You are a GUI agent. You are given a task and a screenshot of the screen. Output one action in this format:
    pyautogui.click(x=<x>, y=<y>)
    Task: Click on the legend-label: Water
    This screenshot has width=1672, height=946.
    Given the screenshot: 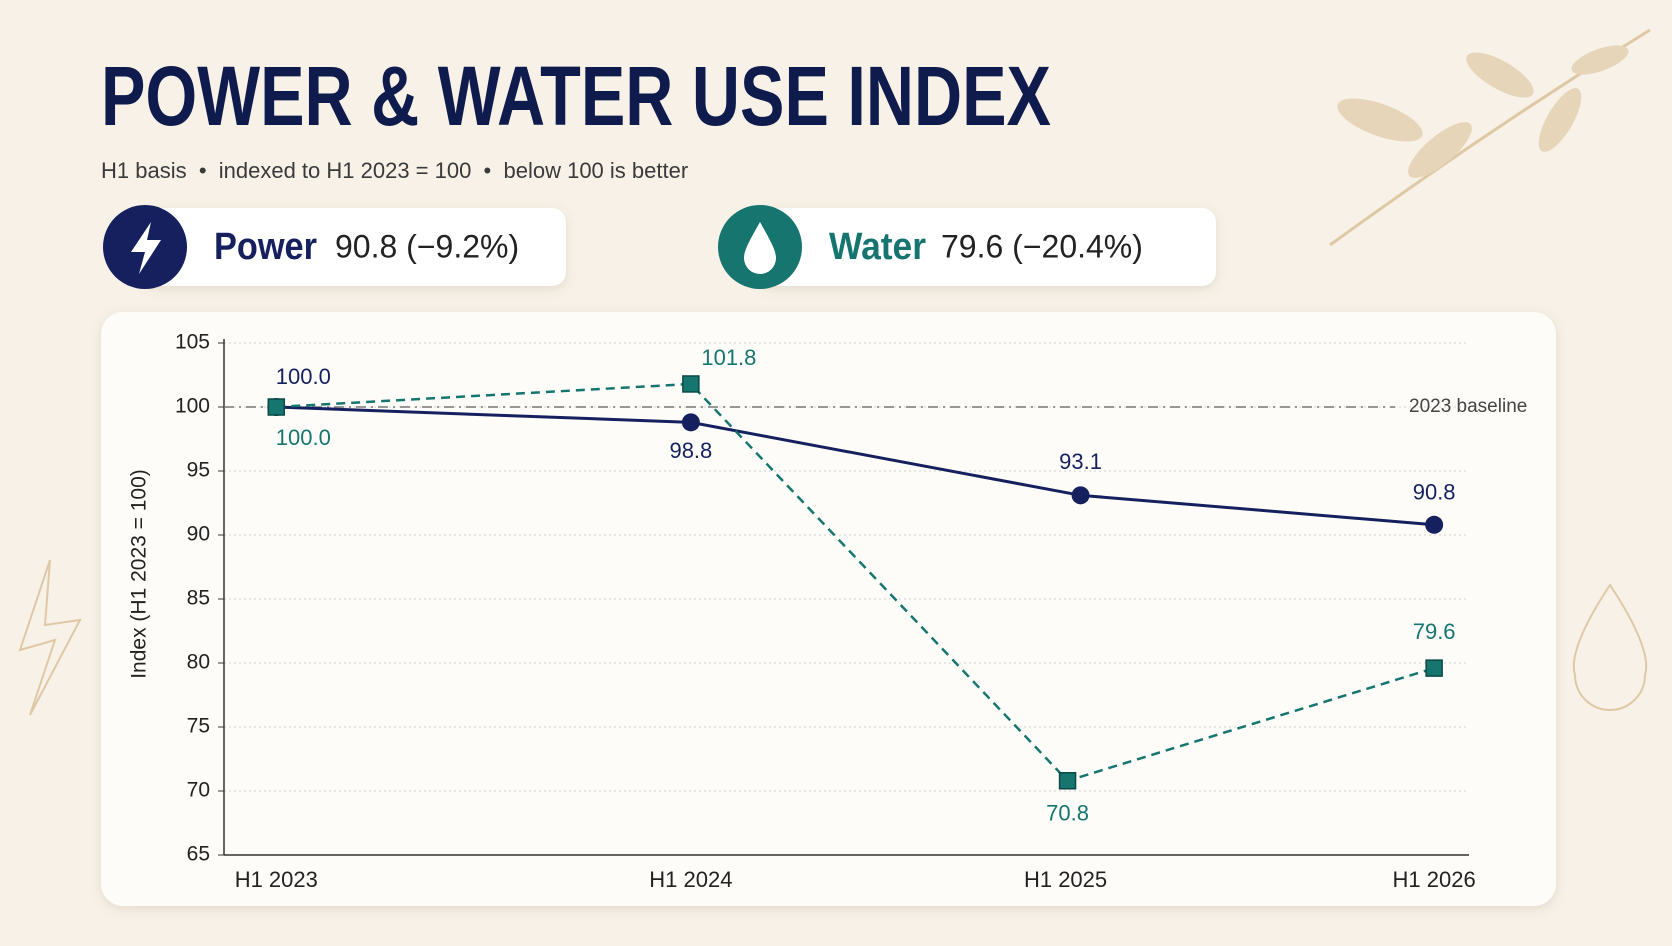 What is the action you would take?
    pyautogui.click(x=877, y=247)
    